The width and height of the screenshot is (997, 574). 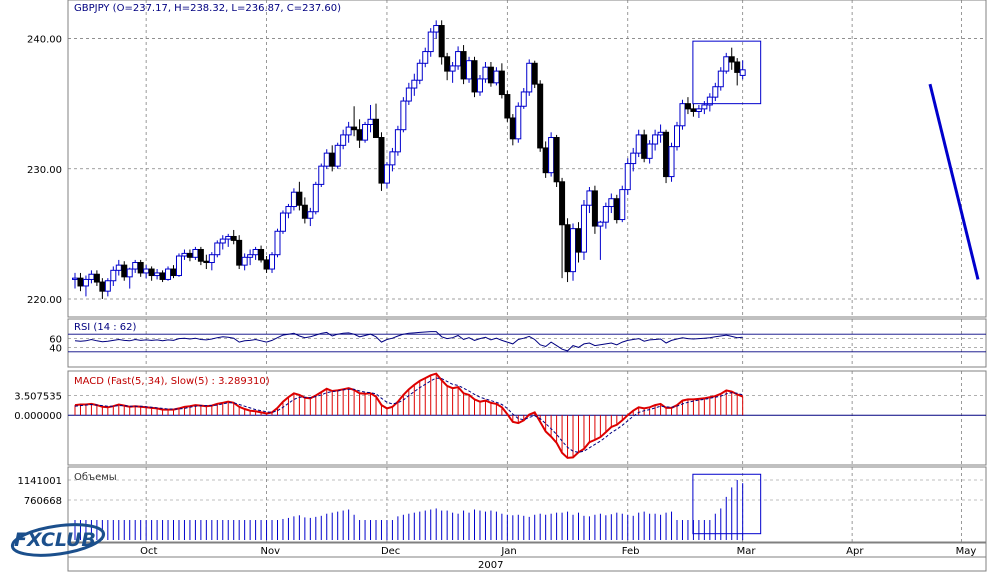 I want to click on volume-y-tick-label: 1141001, so click(x=39, y=481).